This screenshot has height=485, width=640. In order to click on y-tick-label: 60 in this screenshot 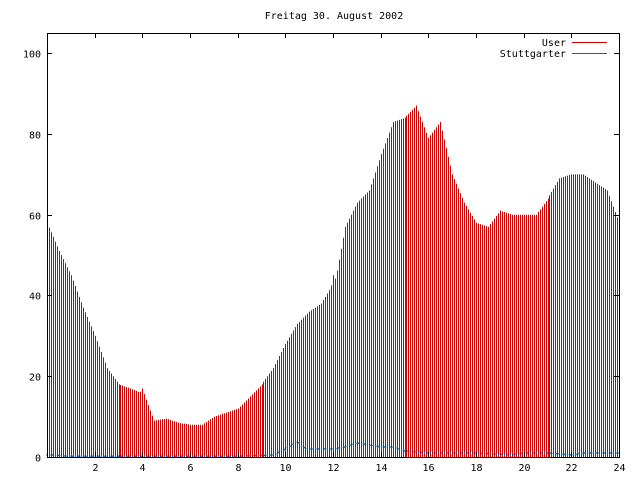, I will do `click(35, 217)`.